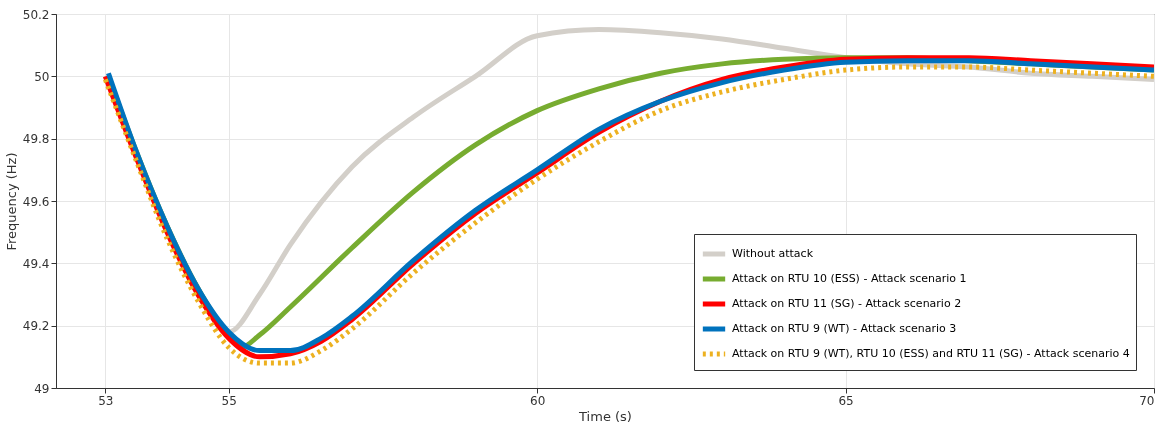 The height and width of the screenshot is (428, 1163). I want to click on y-tick-label: 49.2, so click(36, 326).